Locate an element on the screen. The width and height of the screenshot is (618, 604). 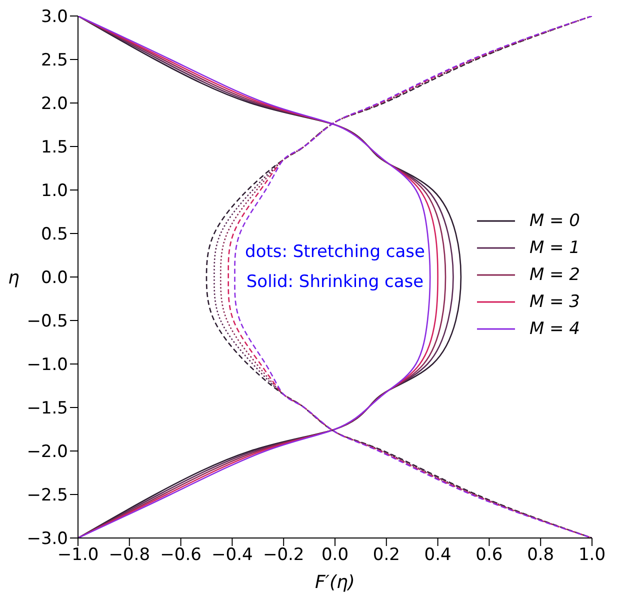
x-tick-label: 0.4 is located at coordinates (438, 555).